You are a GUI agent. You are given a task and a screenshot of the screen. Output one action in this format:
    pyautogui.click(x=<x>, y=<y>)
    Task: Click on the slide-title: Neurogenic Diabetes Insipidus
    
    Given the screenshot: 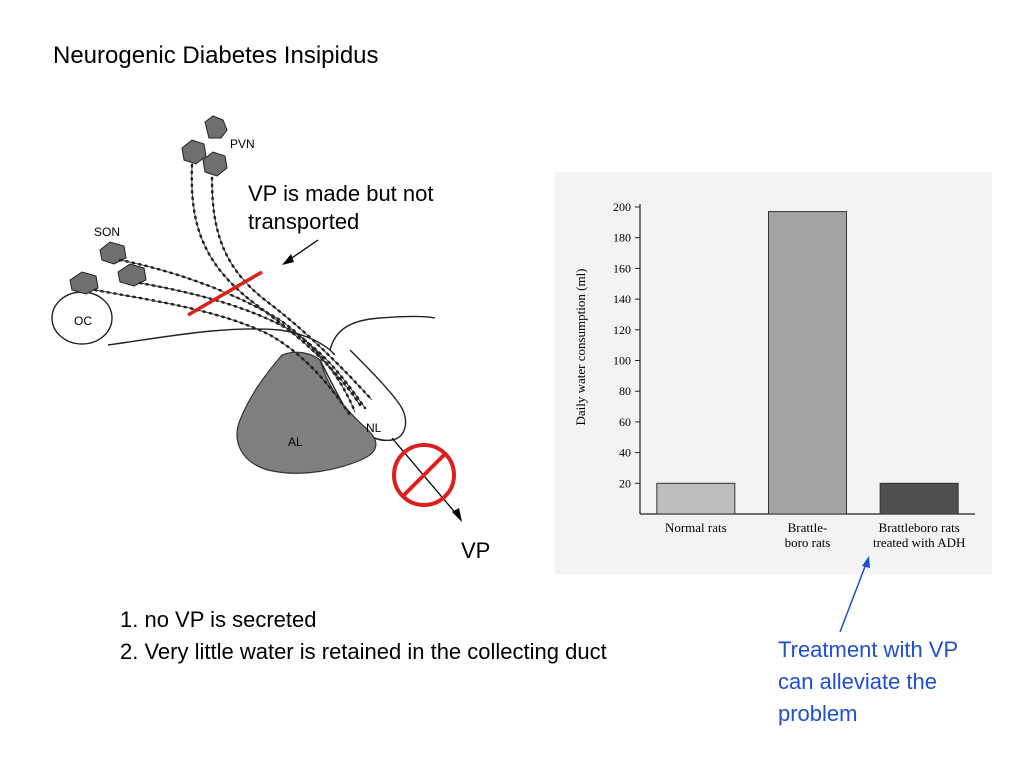 What is the action you would take?
    pyautogui.click(x=216, y=55)
    